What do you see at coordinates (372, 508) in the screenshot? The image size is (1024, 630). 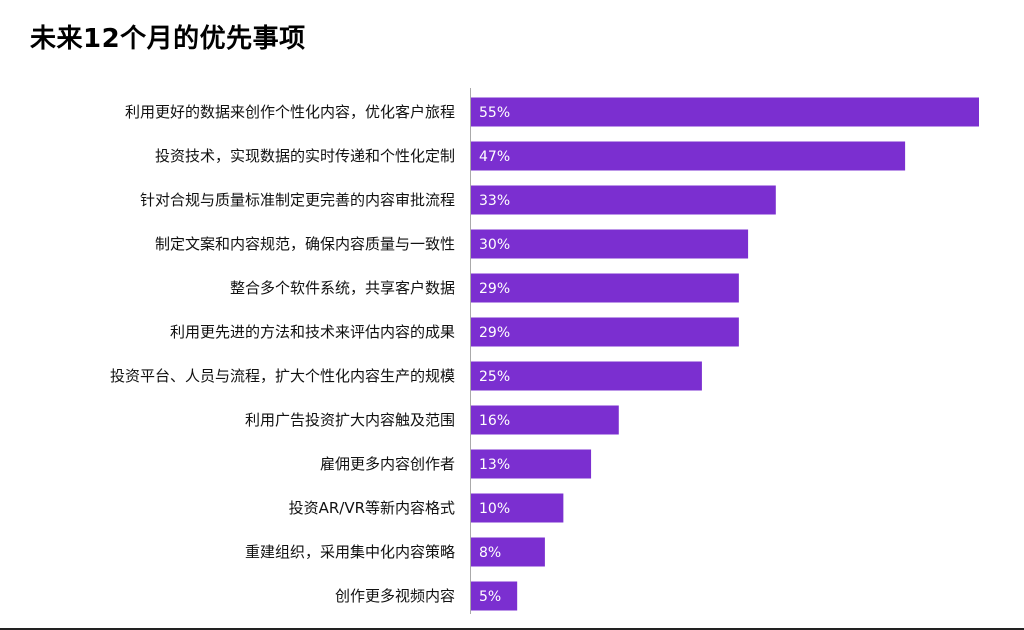 I see `category-label-10: 投资AR/VR等新内容格式` at bounding box center [372, 508].